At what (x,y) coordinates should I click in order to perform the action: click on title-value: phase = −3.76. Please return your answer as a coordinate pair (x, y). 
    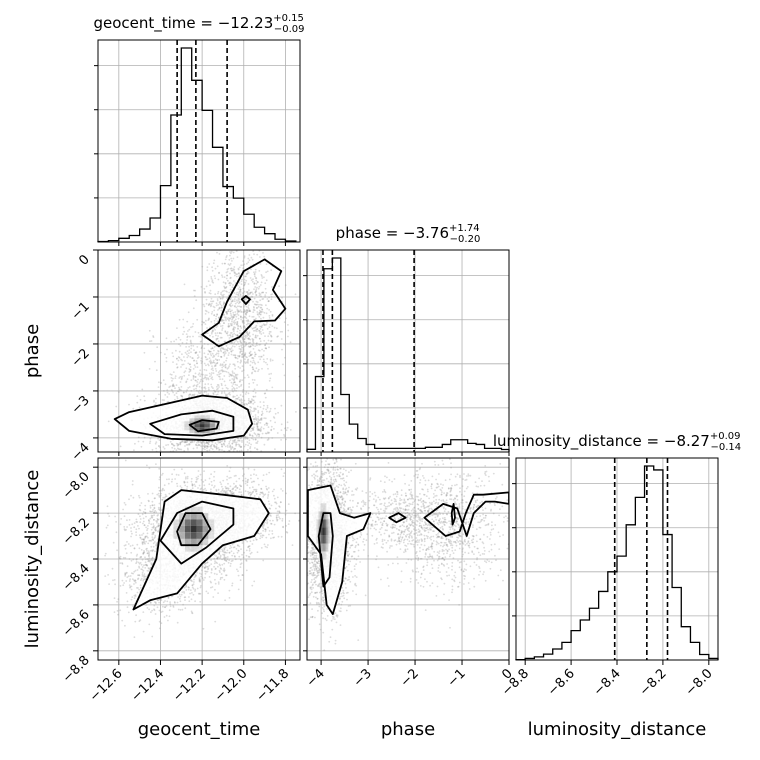
    Looking at the image, I should click on (392, 233).